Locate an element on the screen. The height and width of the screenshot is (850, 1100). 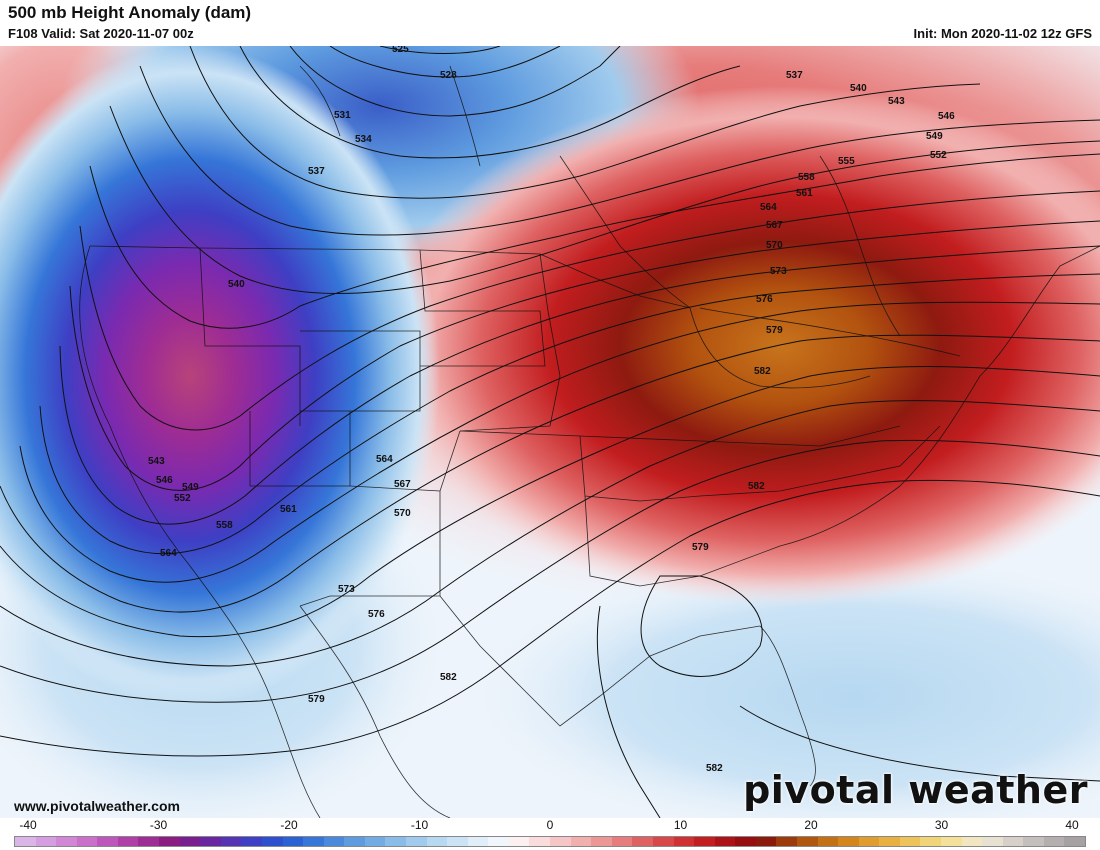
colorbar-tick-label: 20 is located at coordinates (811, 825).